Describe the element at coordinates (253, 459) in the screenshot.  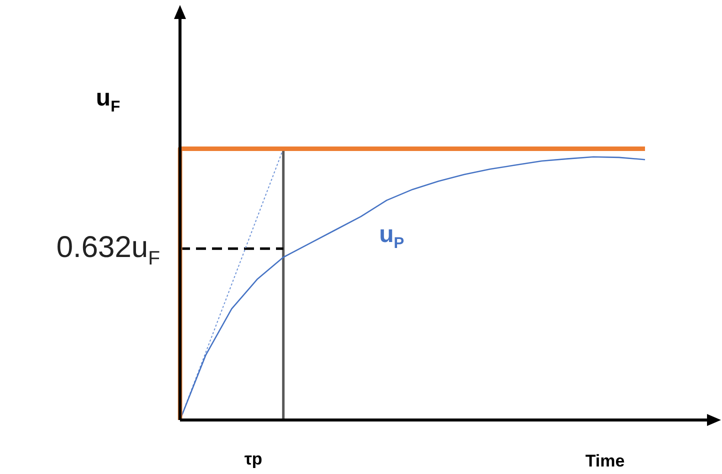
I see `text: τp` at that location.